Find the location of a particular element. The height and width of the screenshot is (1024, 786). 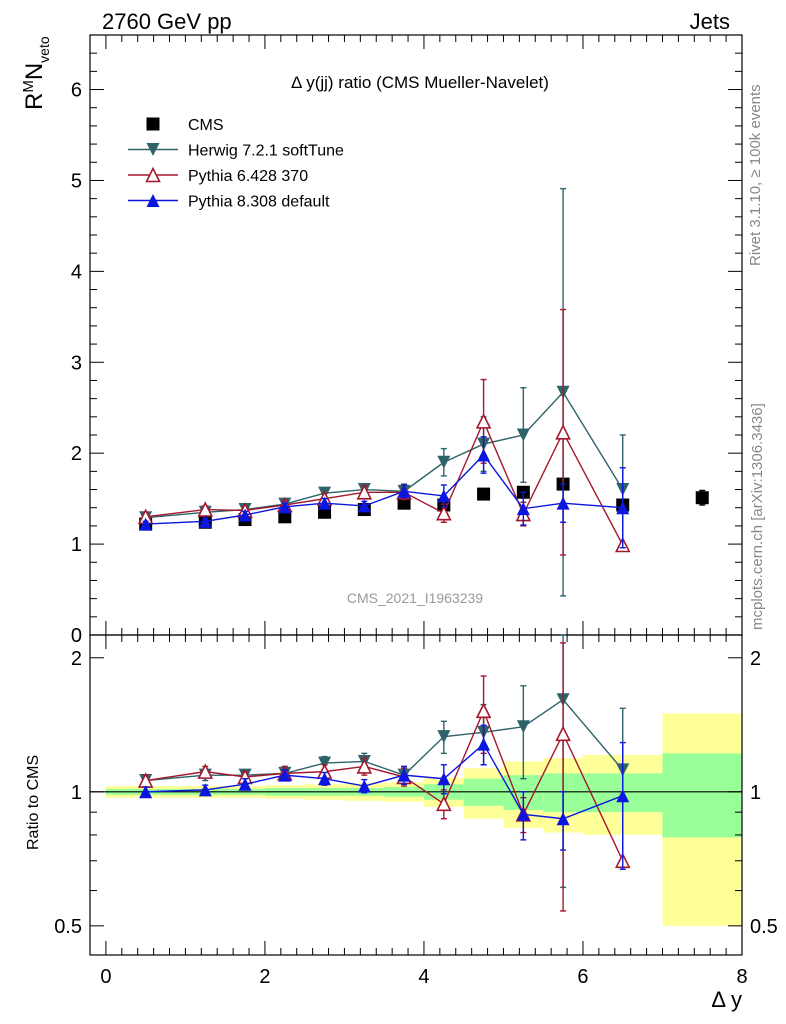

y-tick-label: 6 is located at coordinates (76, 91).